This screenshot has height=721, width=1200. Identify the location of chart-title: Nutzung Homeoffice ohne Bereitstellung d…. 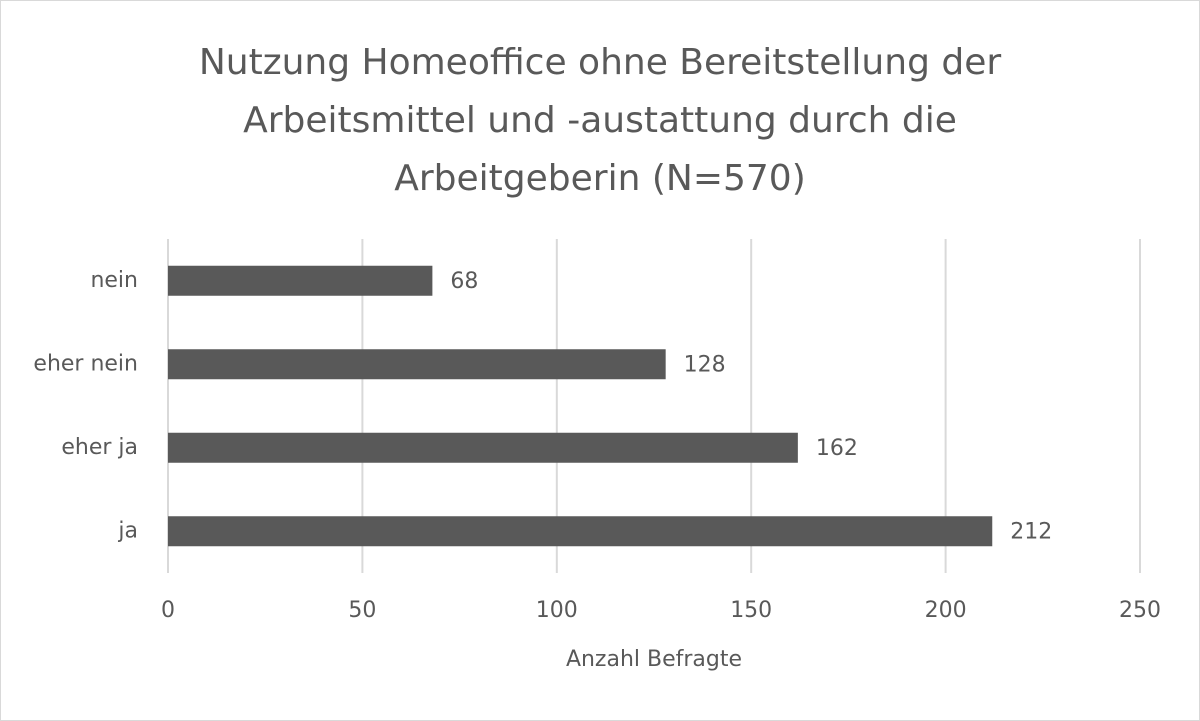
(600, 120).